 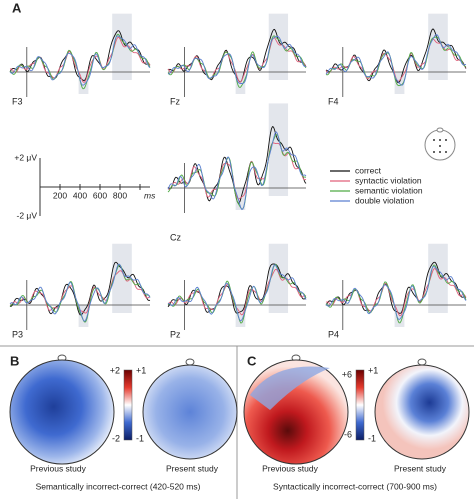 I want to click on channel-label: P3, so click(x=17, y=334).